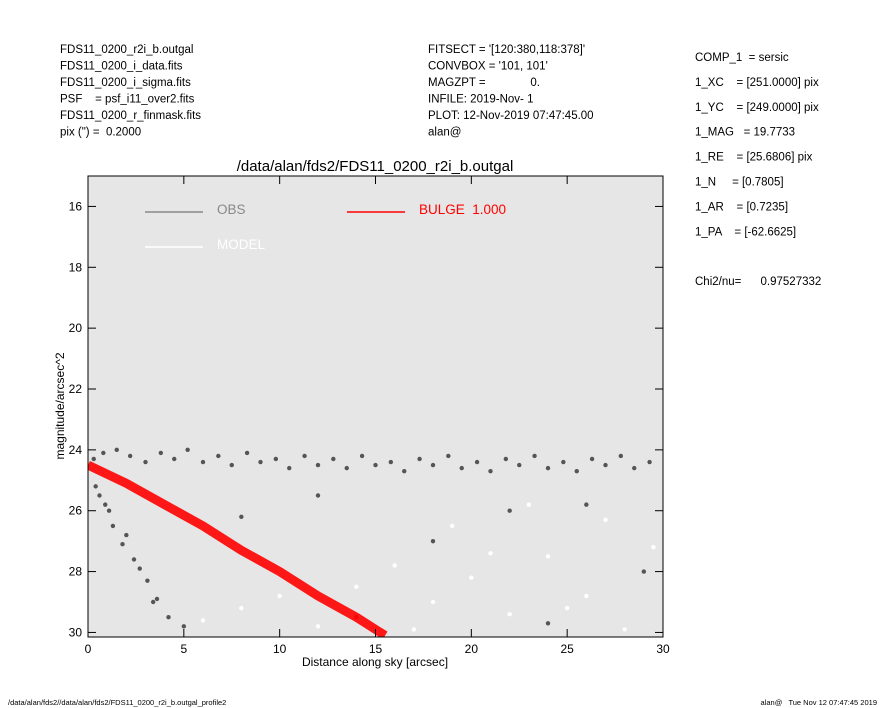  Describe the element at coordinates (663, 649) in the screenshot. I see `x-tick-label: 30` at that location.